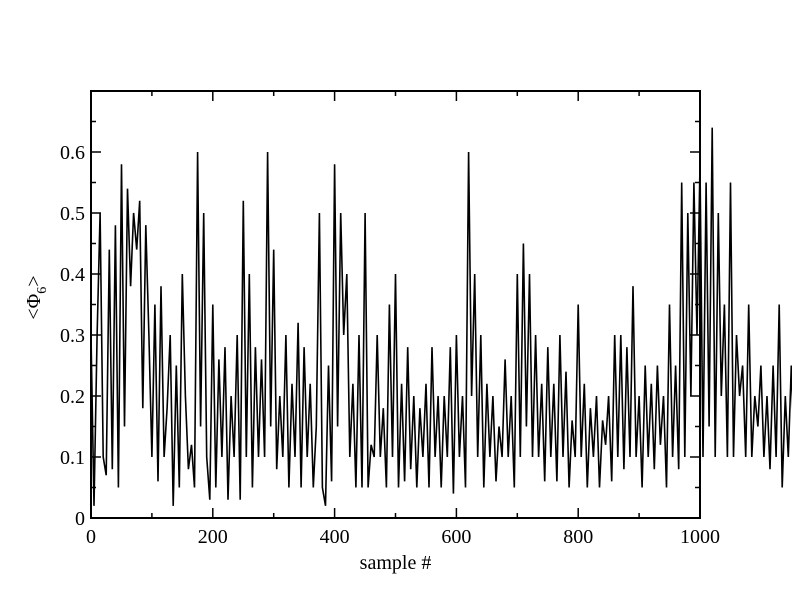 Image resolution: width=792 pixels, height=609 pixels. Describe the element at coordinates (72, 458) in the screenshot. I see `y-tick-label: 0.1` at that location.